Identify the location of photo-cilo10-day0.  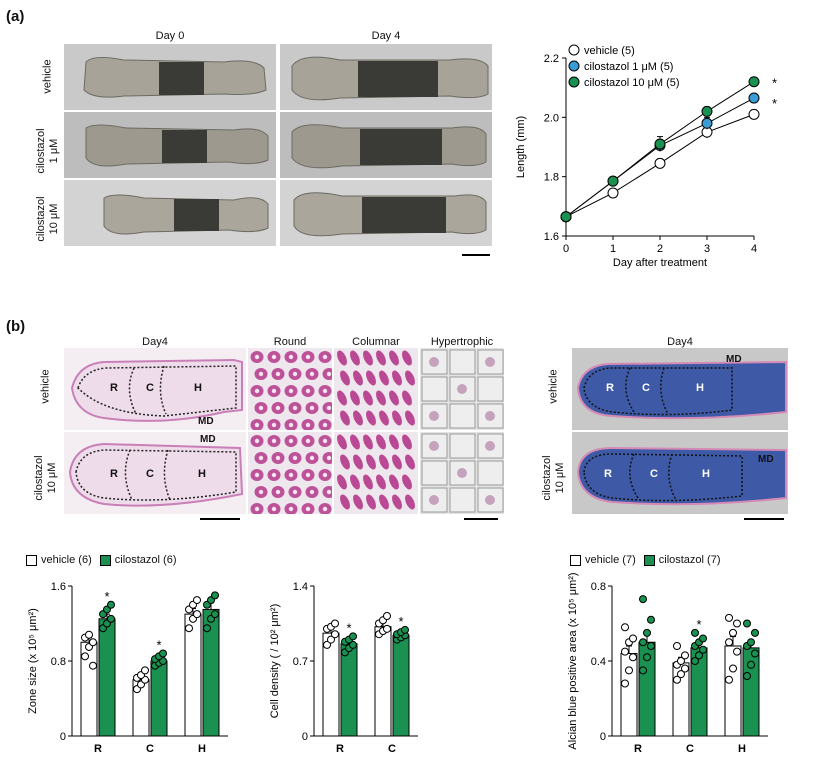
(170, 213).